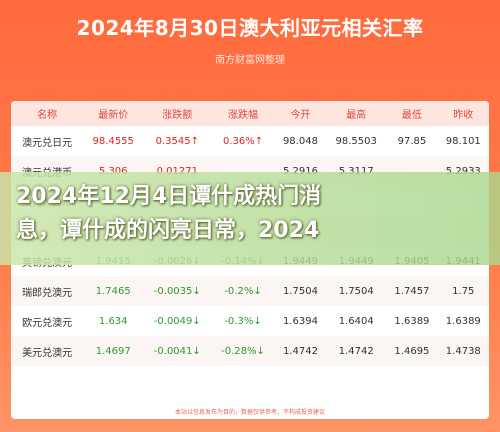 The width and height of the screenshot is (500, 432). What do you see at coordinates (47, 323) in the screenshot?
I see `cell-name: 欧元兑澳元` at bounding box center [47, 323].